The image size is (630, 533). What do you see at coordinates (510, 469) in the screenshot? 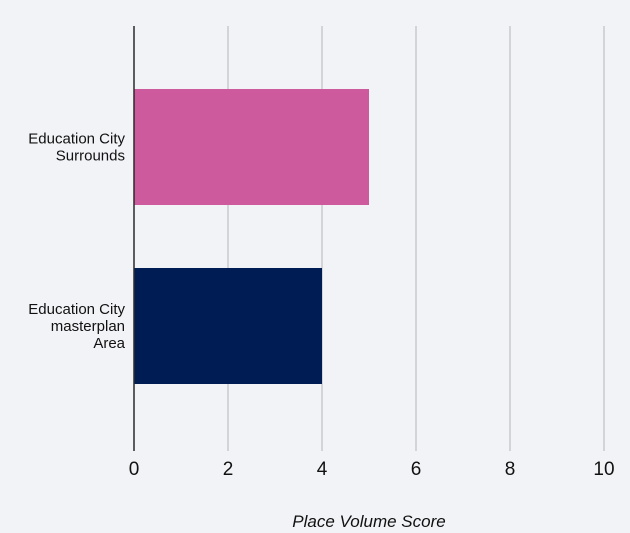
I see `x-tick-label-8: 8` at bounding box center [510, 469].